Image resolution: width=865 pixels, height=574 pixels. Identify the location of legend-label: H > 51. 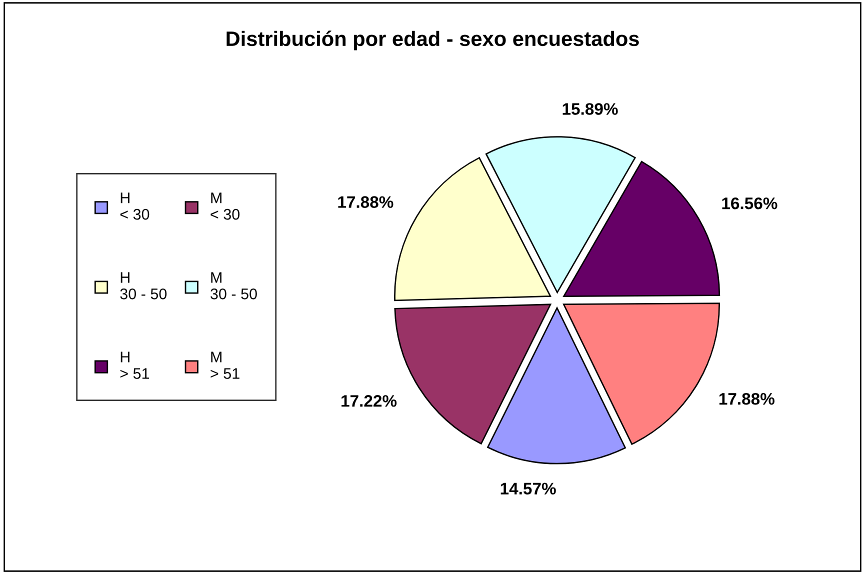
(135, 365).